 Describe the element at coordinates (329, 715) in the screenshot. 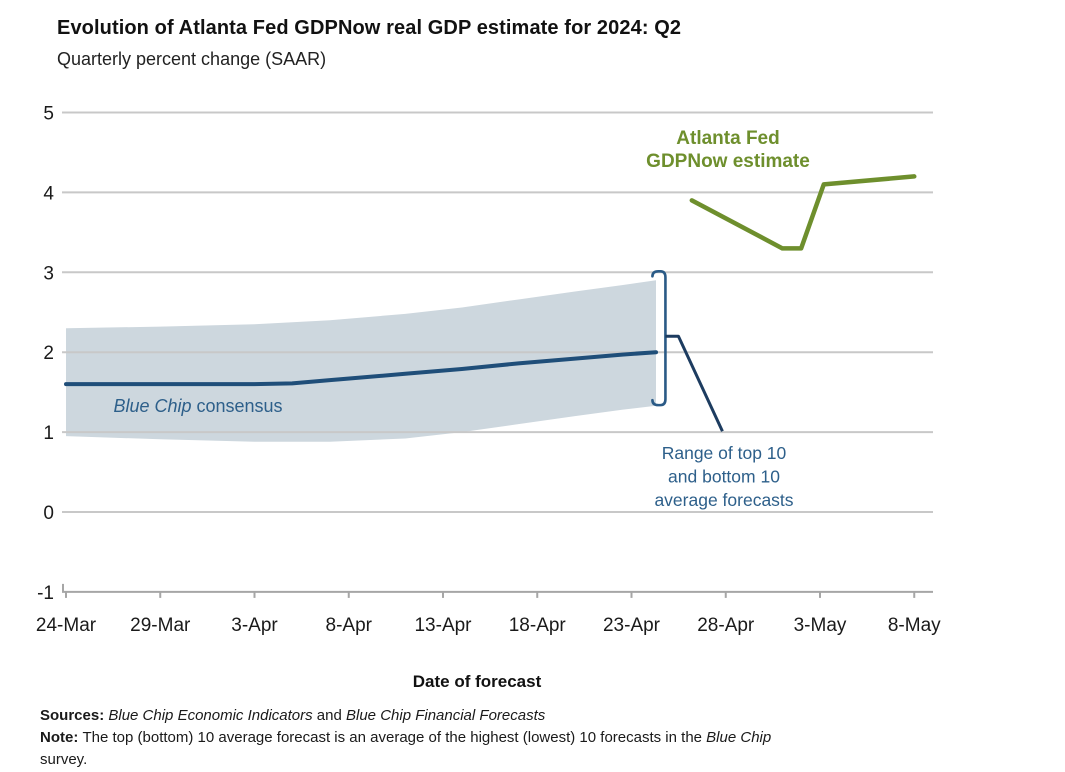

I see `sources-conjunction: and` at that location.